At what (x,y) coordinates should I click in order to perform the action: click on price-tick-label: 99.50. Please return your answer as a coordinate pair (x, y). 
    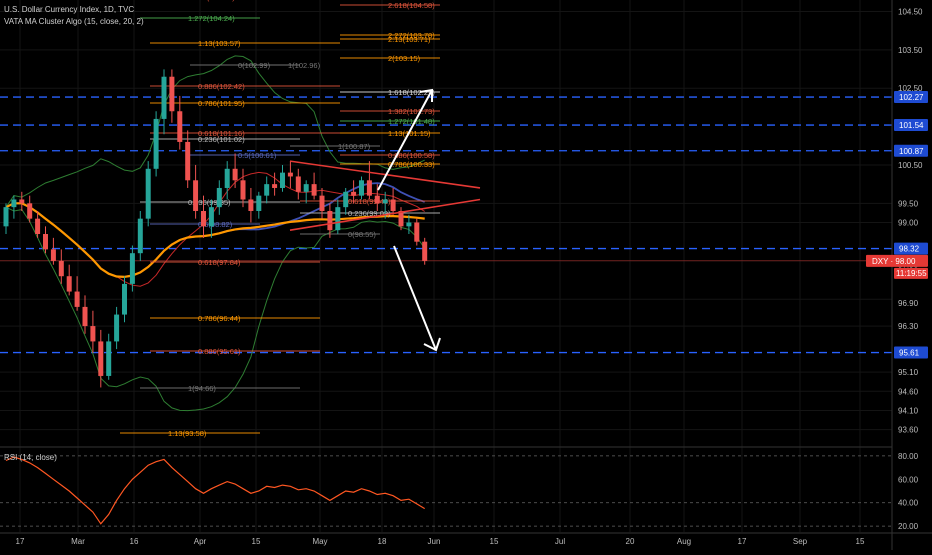
    Looking at the image, I should click on (908, 203).